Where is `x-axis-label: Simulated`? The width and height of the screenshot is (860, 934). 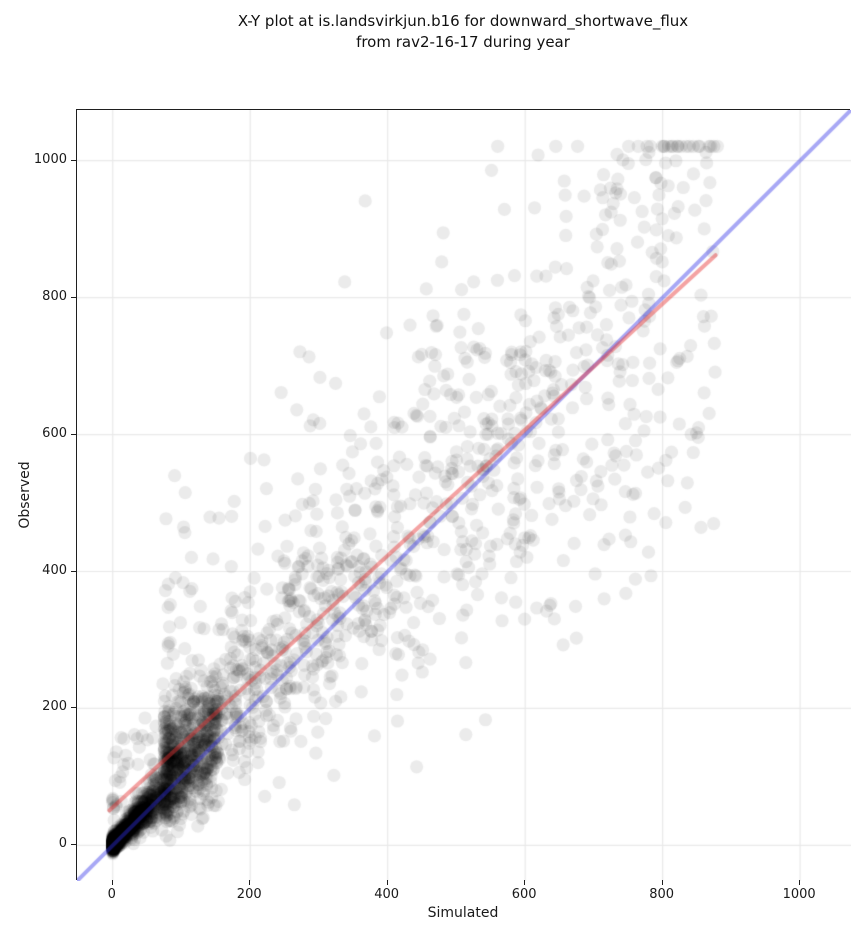
x-axis-label: Simulated is located at coordinates (463, 913).